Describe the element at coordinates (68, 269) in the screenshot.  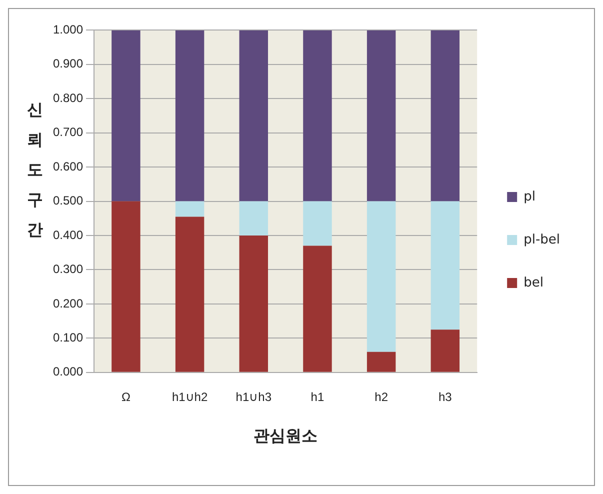
I see `y-tick-label: 0.300` at that location.